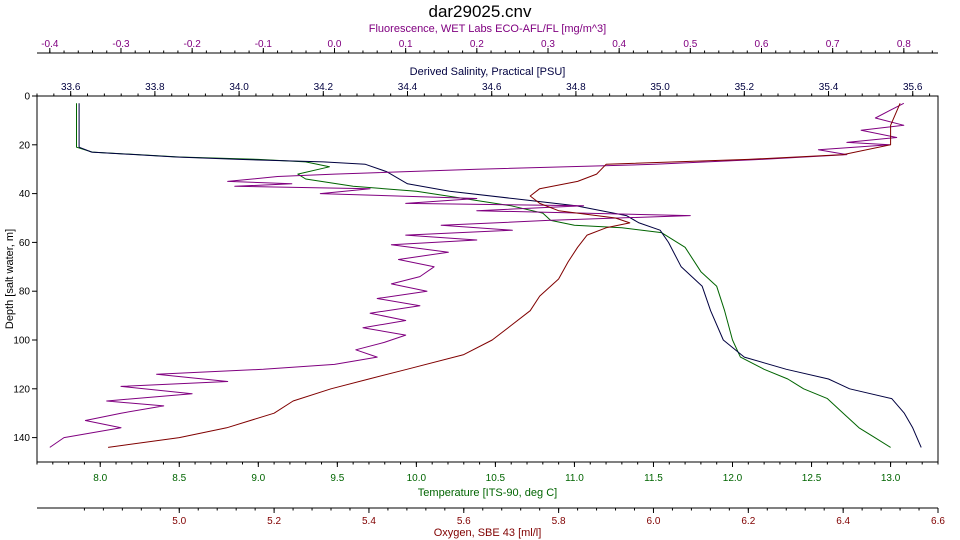 The height and width of the screenshot is (540, 960). Describe the element at coordinates (690, 44) in the screenshot. I see `x-tick-label: 0.5` at that location.